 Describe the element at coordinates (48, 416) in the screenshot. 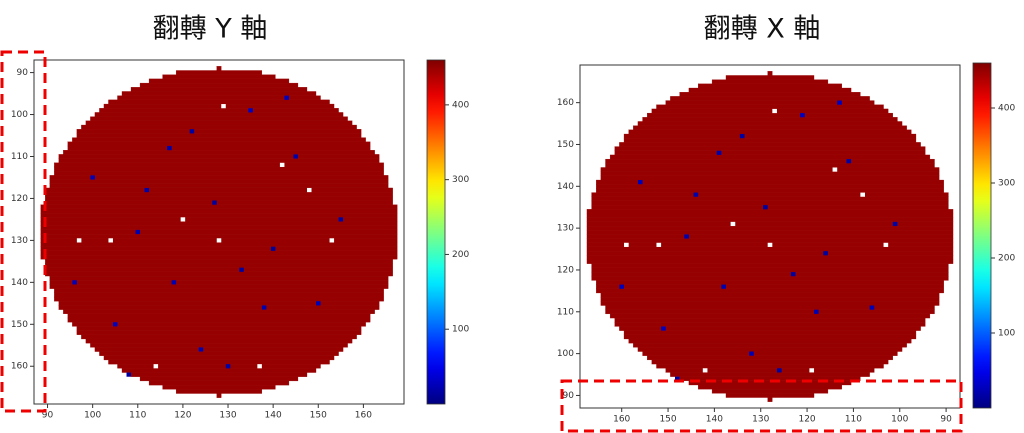

I see `x-tick-label: 90` at that location.